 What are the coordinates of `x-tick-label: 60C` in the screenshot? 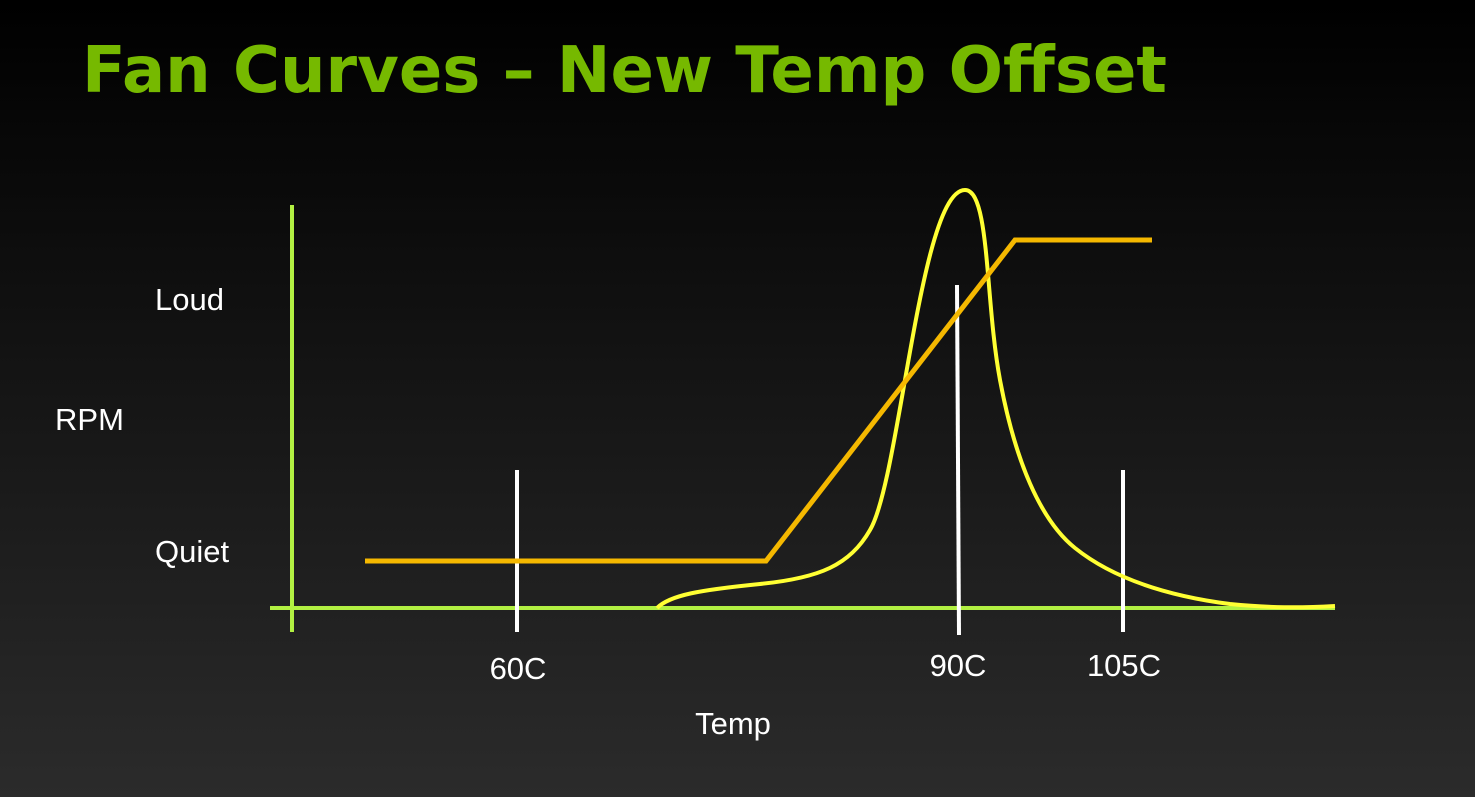 It's located at (518, 668).